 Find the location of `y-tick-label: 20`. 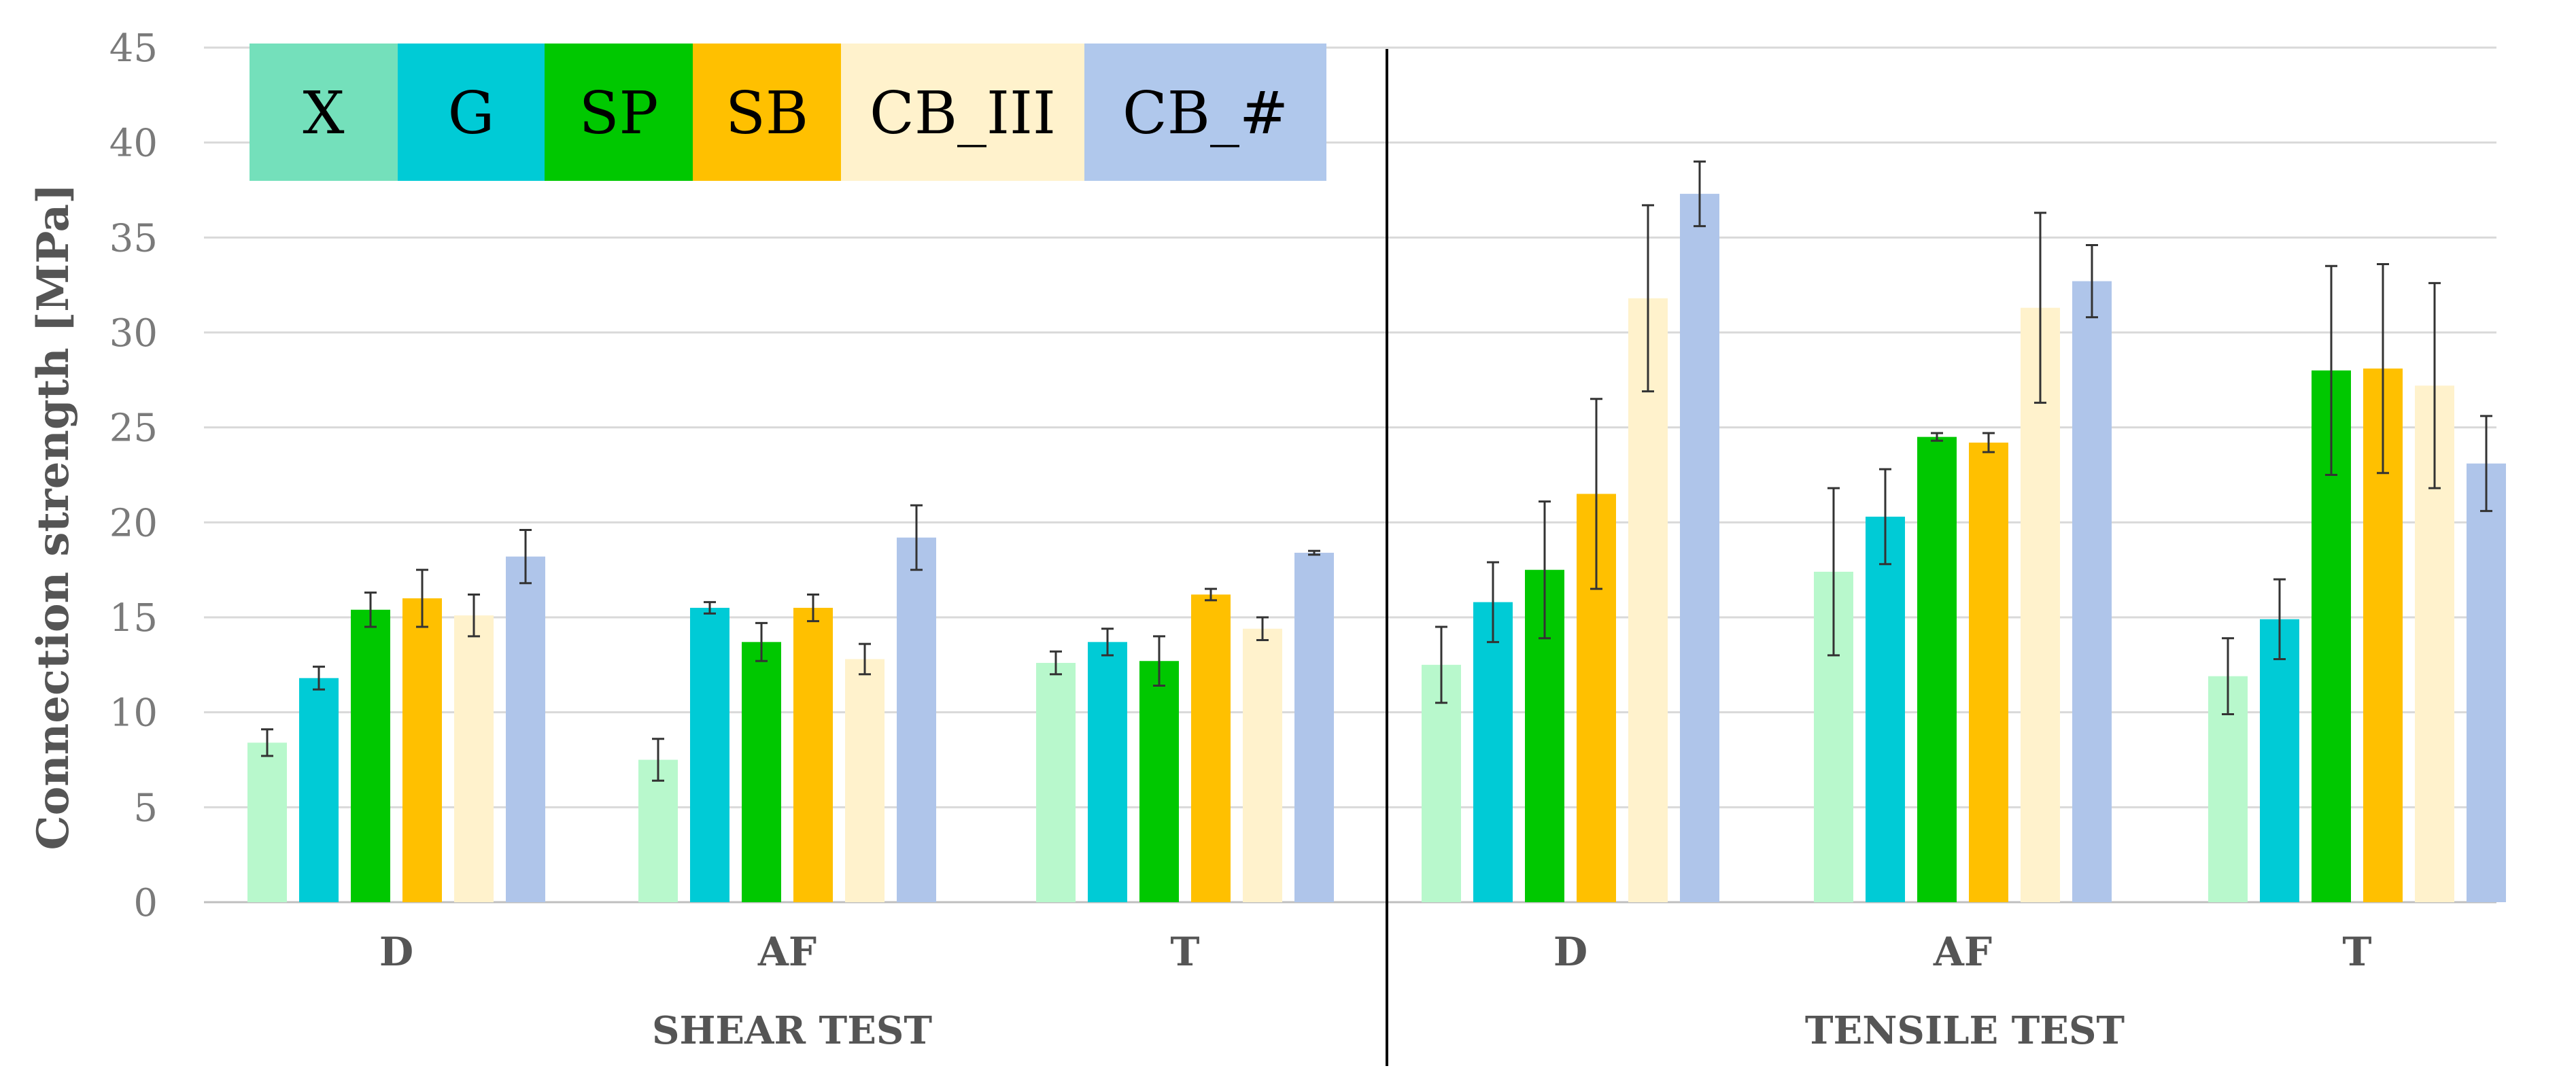

y-tick-label: 20 is located at coordinates (133, 523).